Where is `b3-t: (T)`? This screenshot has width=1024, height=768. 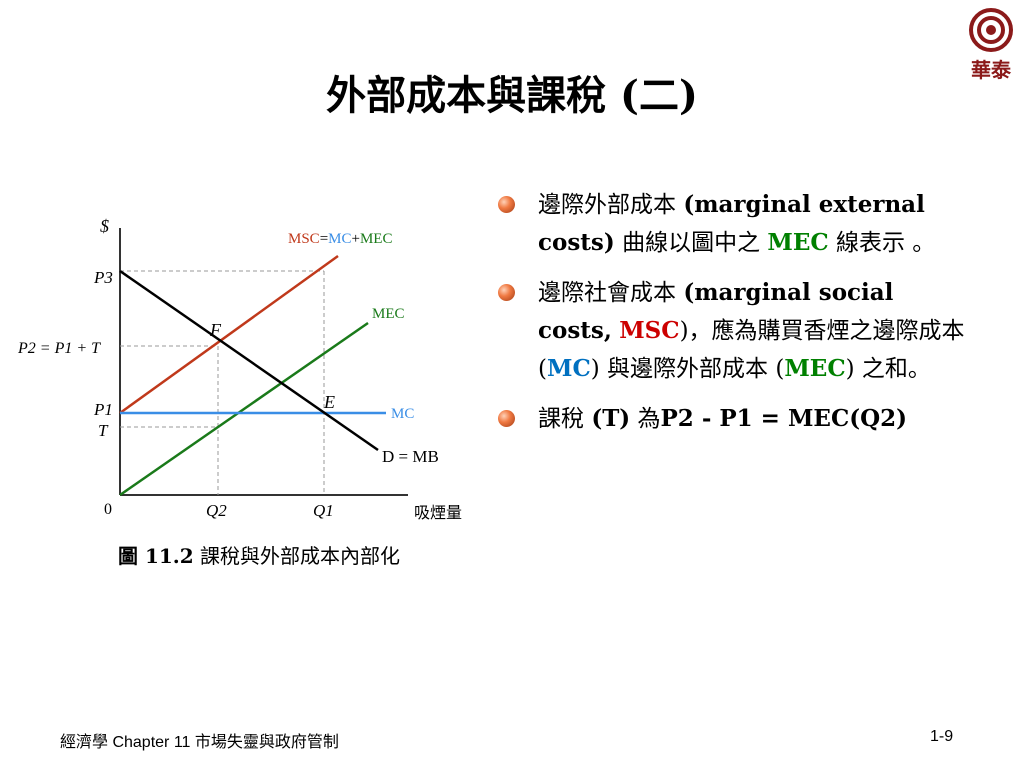
b3-t: (T) is located at coordinates (611, 418).